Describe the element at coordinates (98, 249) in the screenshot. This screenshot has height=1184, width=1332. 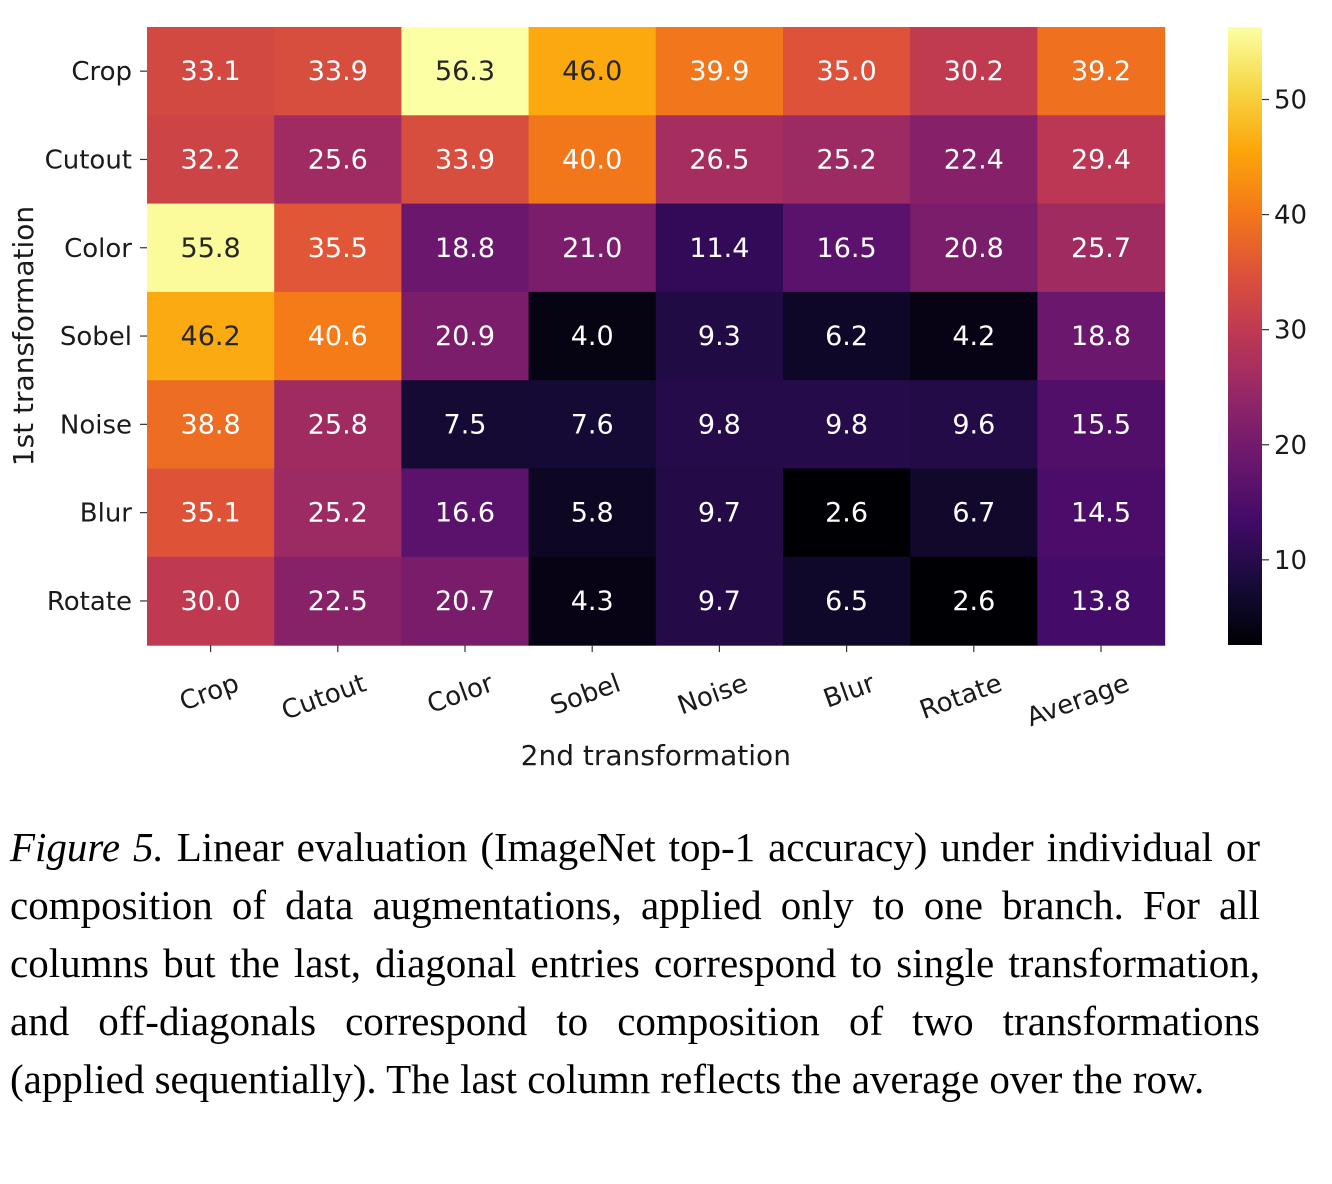
I see `y-tick-label: Color` at that location.